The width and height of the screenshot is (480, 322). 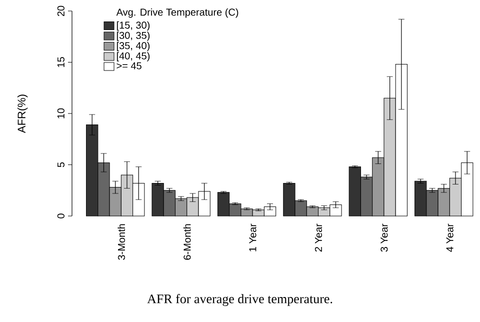 What do you see at coordinates (129, 66) in the screenshot?
I see `legend-label: >= 45` at bounding box center [129, 66].